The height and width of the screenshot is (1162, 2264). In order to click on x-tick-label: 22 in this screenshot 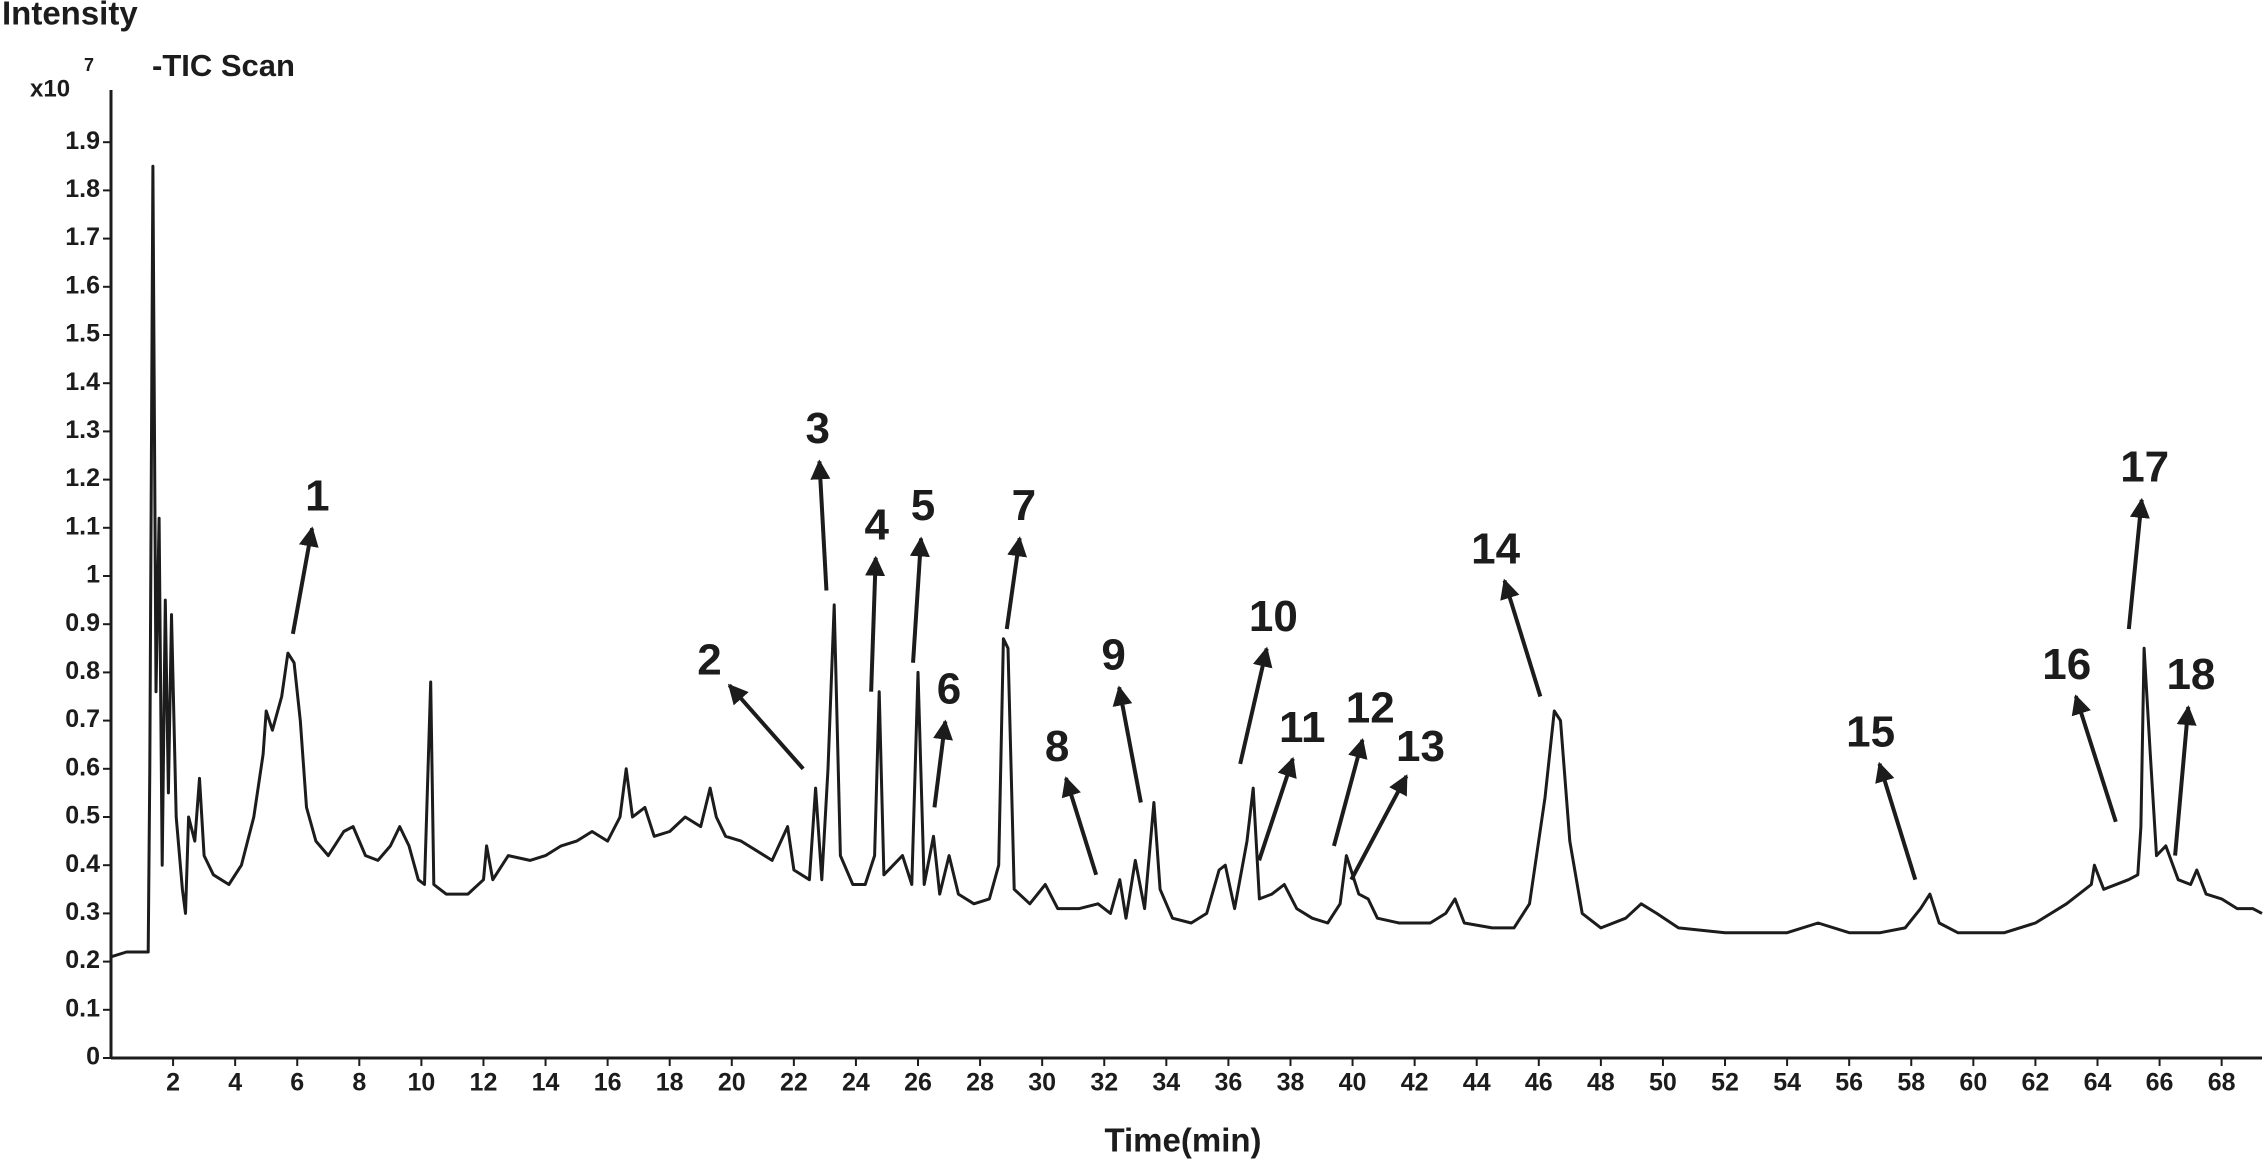, I will do `click(794, 1083)`.